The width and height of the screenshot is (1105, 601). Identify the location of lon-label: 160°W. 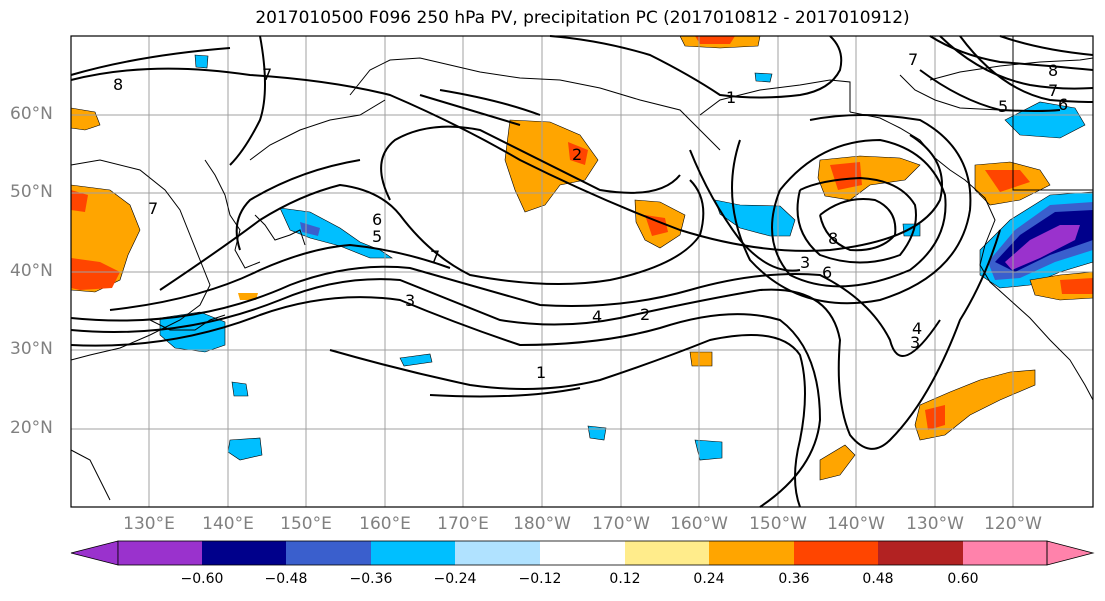
(699, 524).